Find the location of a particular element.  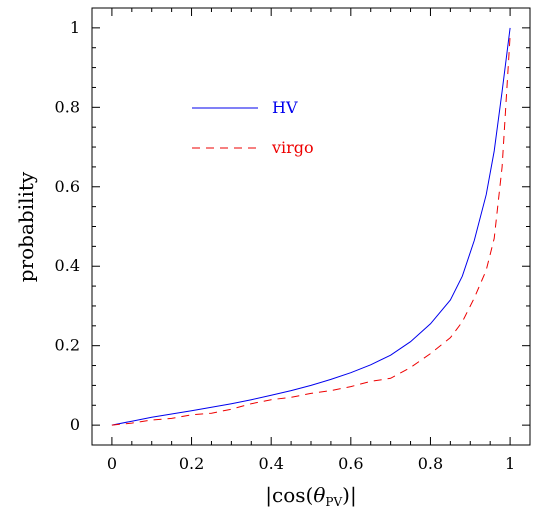

x-axis-title-bar-left: | is located at coordinates (268, 495).